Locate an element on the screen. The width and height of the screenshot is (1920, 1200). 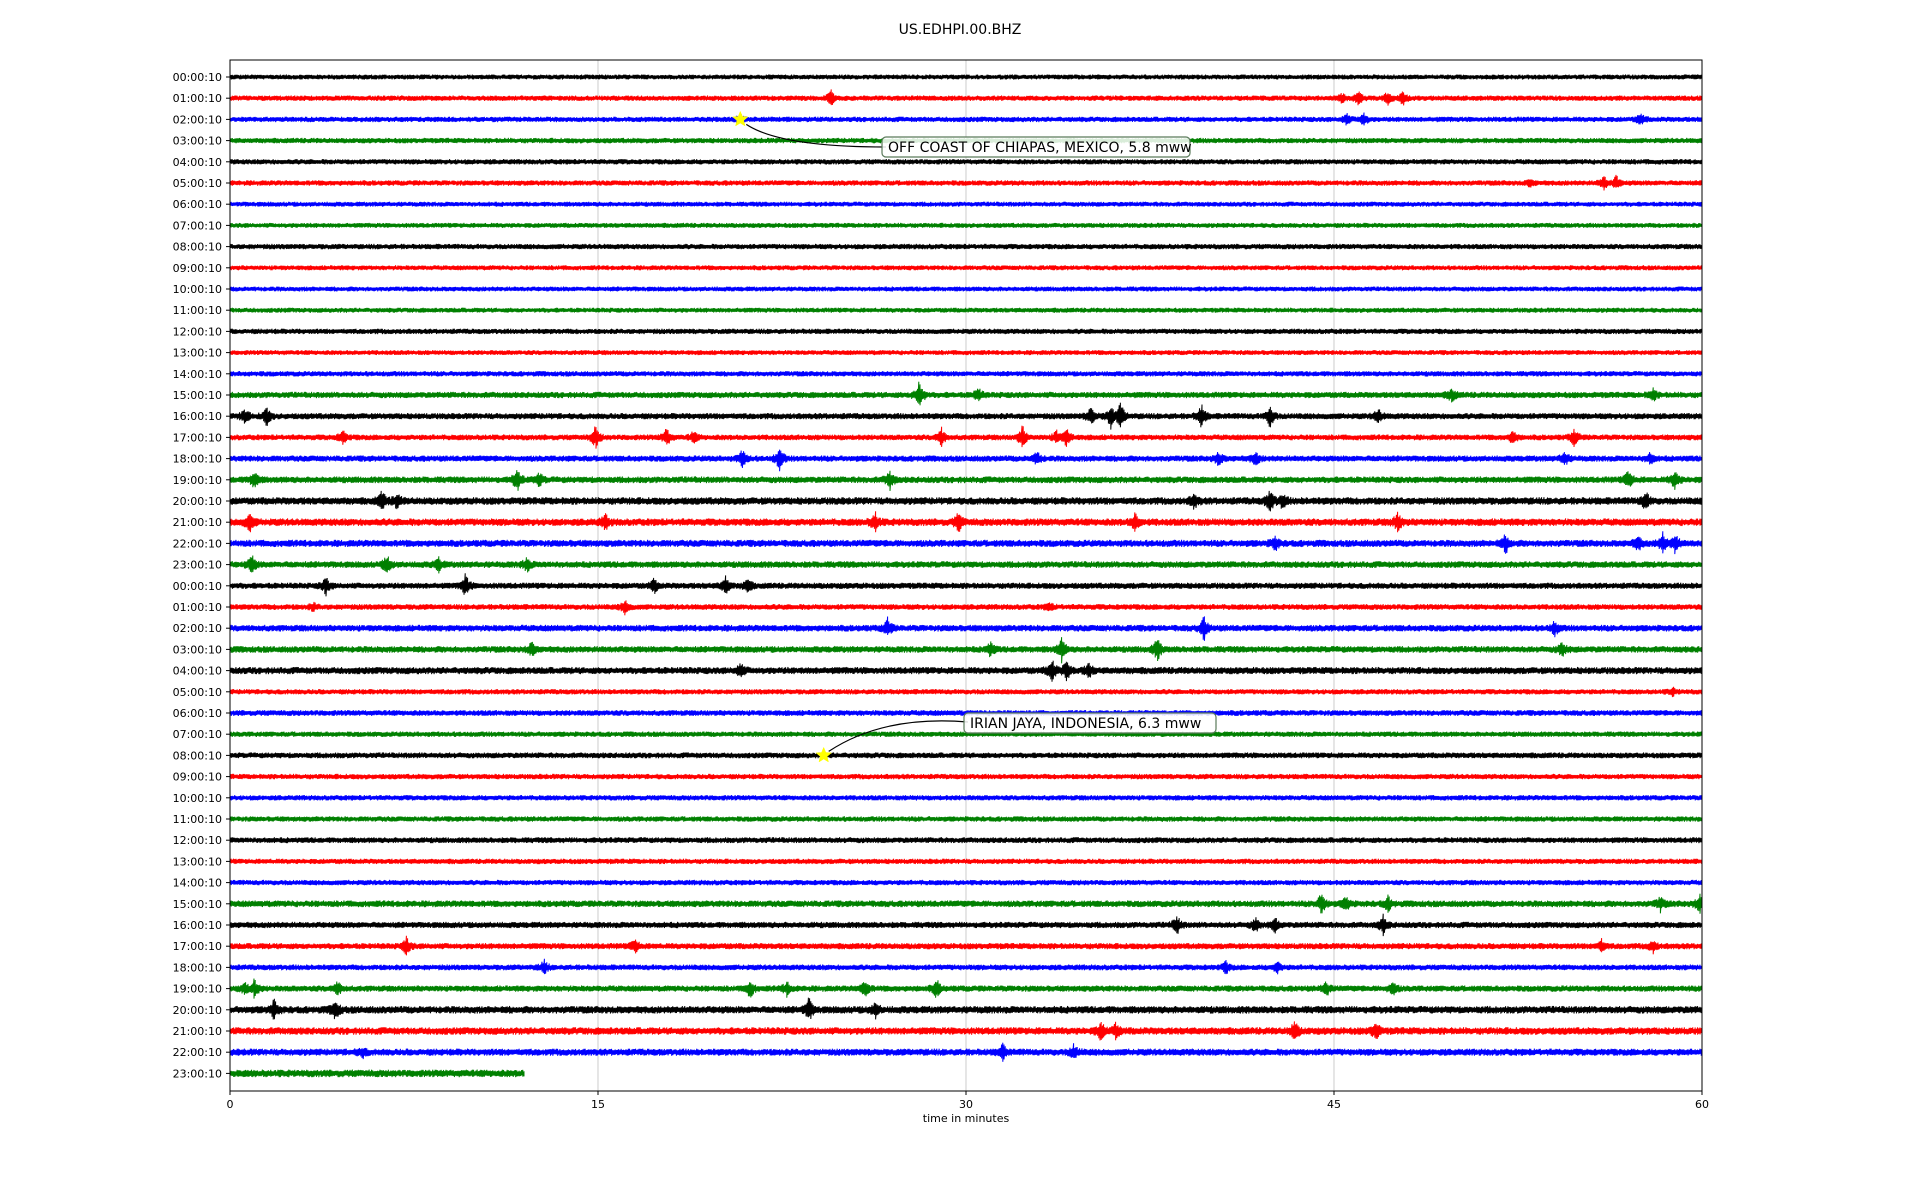
row-label: 09:00:10 is located at coordinates (197, 268).